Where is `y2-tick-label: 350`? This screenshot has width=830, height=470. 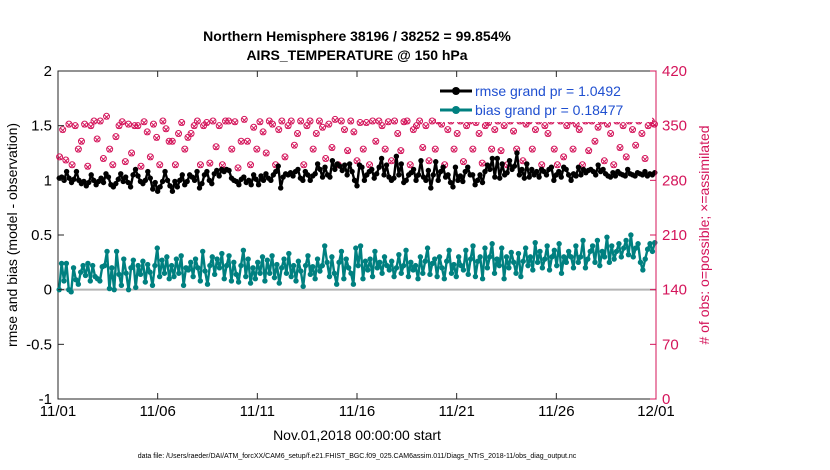
y2-tick-label: 350 is located at coordinates (674, 126).